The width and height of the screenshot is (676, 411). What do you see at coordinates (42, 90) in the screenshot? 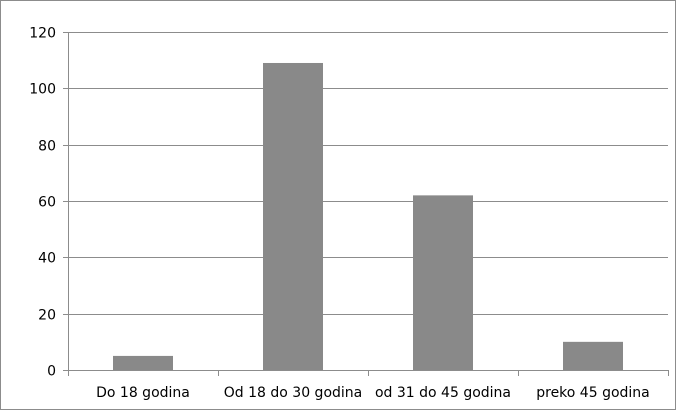
I see `y-tick-label: 100` at bounding box center [42, 90].